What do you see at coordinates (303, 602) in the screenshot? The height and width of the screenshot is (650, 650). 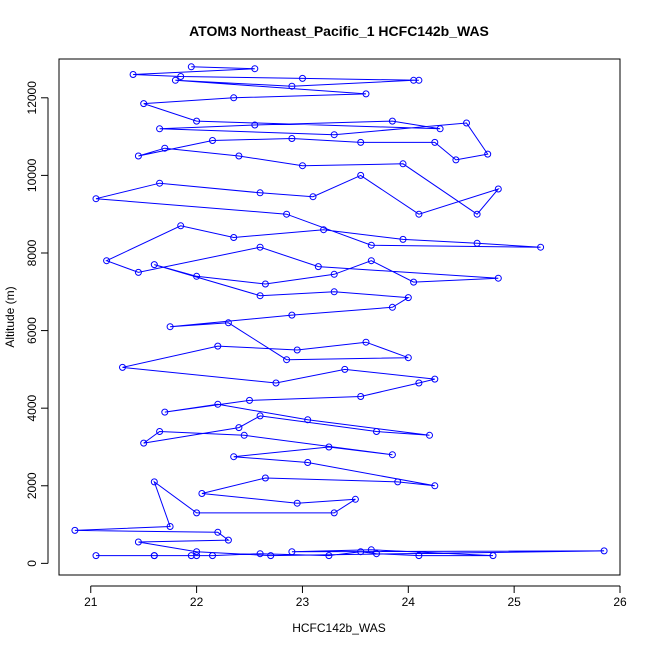 I see `x-tick-label: 23` at bounding box center [303, 602].